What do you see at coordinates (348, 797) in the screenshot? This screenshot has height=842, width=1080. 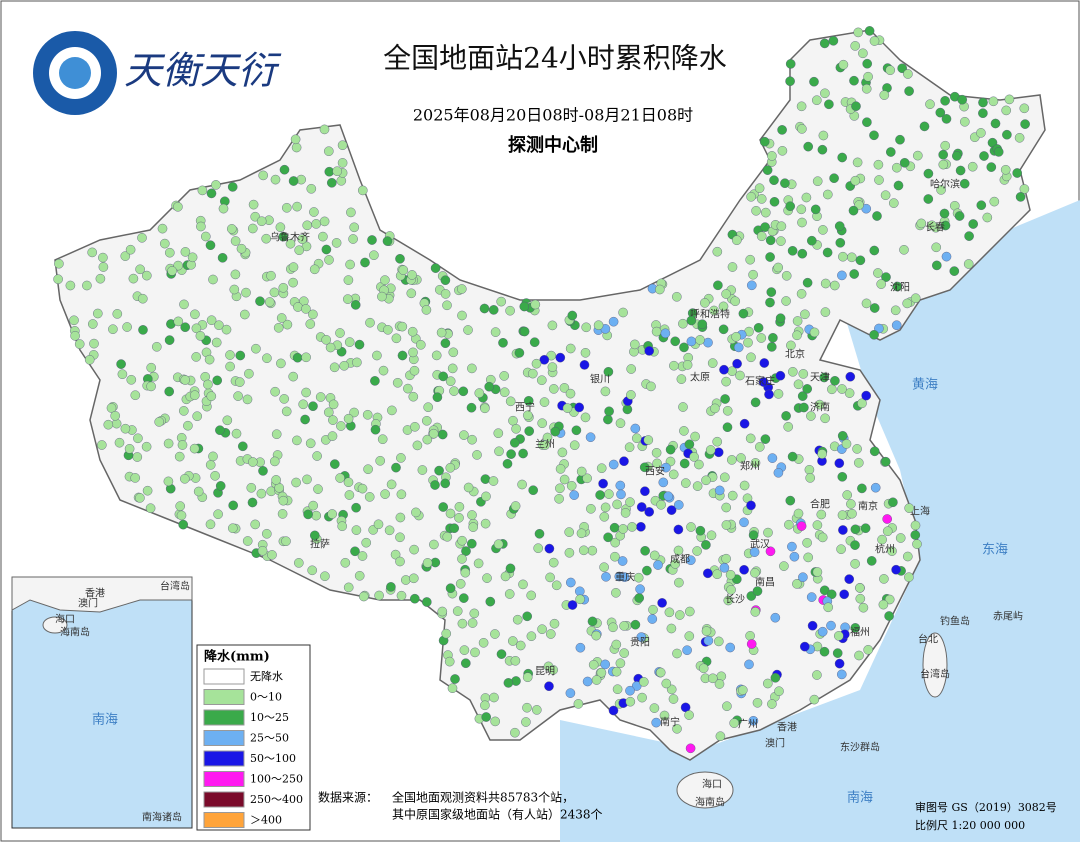 I see `source-label: 数据来源：` at bounding box center [348, 797].